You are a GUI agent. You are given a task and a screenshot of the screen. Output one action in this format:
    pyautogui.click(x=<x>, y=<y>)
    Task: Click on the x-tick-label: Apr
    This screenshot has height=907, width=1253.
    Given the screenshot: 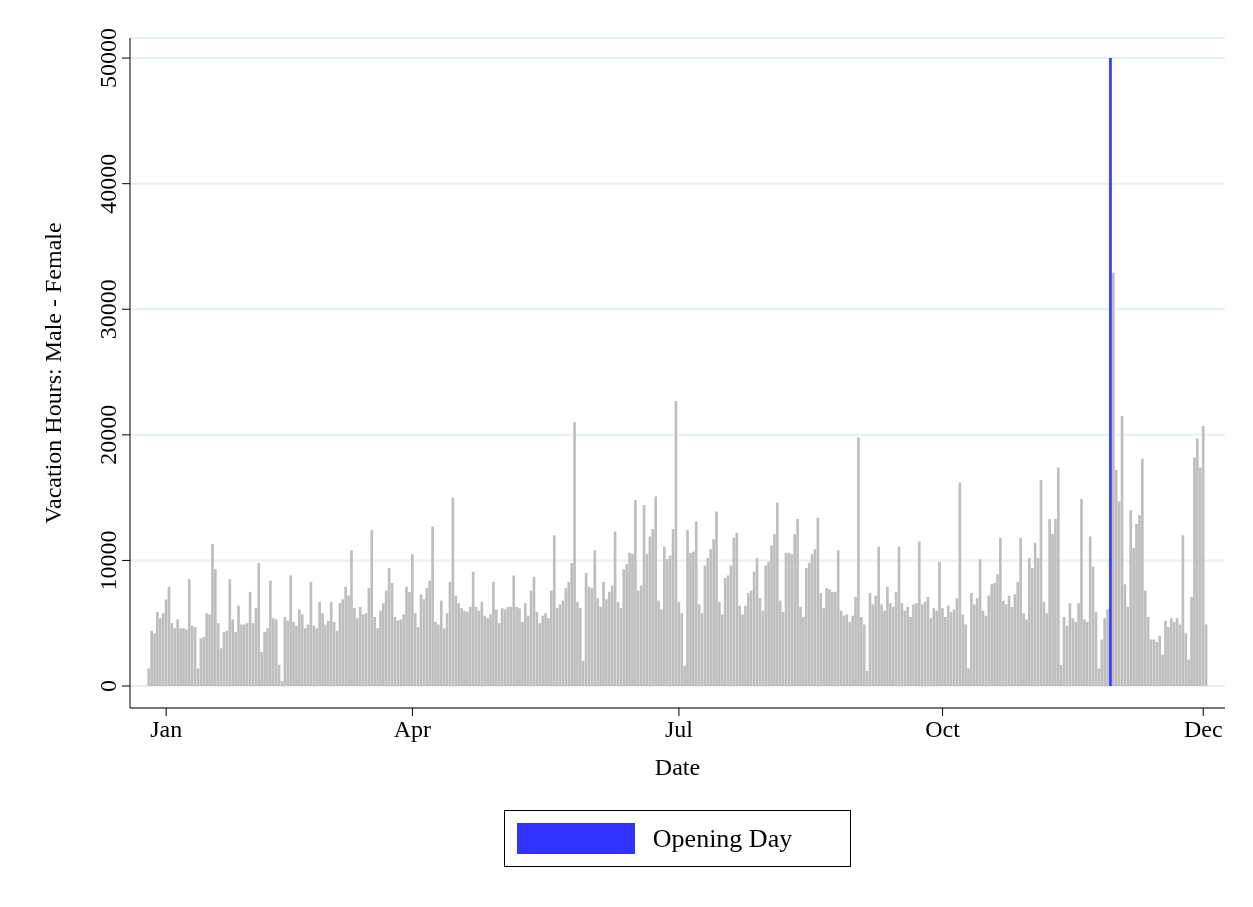 What is the action you would take?
    pyautogui.click(x=412, y=729)
    